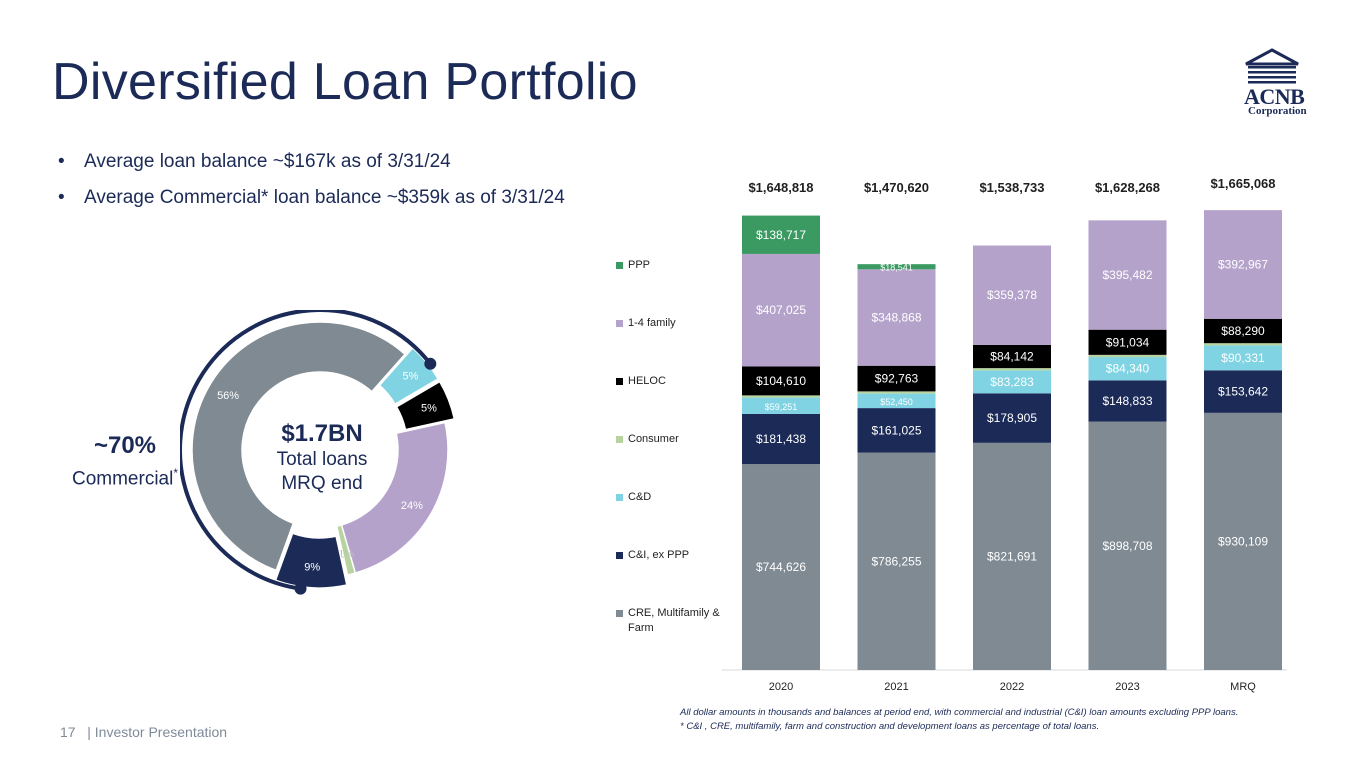 This screenshot has width=1365, height=768. What do you see at coordinates (647, 381) in the screenshot?
I see `legend-label: HELOC` at bounding box center [647, 381].